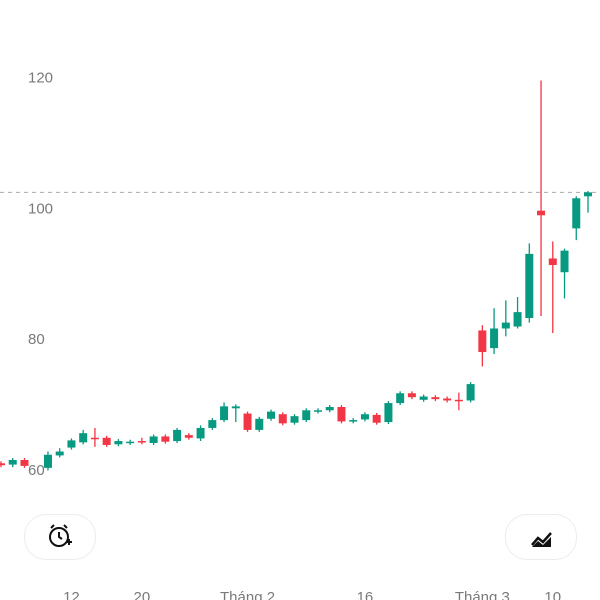 This screenshot has height=600, width=600. Describe the element at coordinates (247, 594) in the screenshot. I see `x-tick-label: Tháng 2` at that location.